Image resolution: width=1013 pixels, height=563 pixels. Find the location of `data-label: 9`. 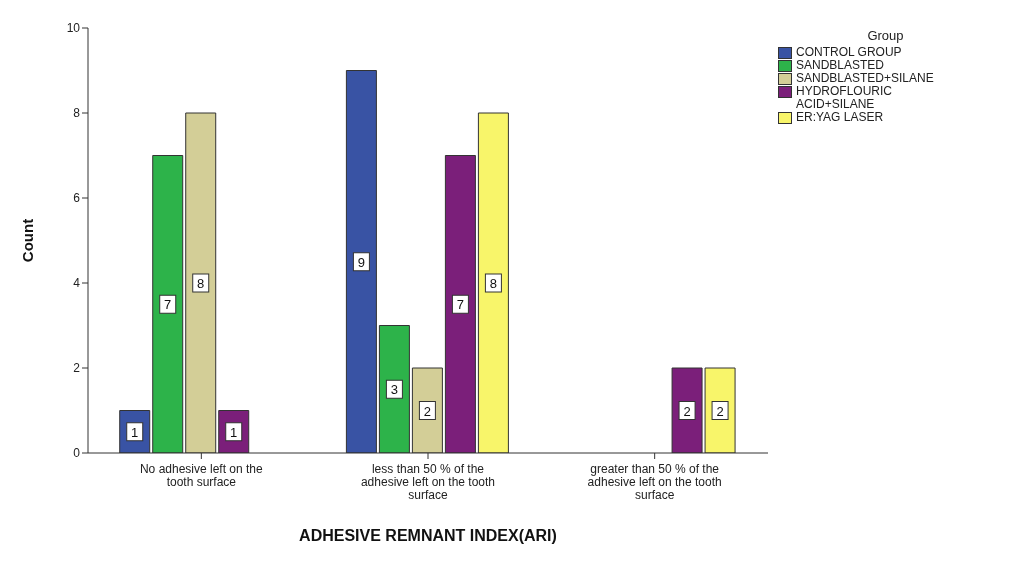

data-label: 9 is located at coordinates (361, 262).